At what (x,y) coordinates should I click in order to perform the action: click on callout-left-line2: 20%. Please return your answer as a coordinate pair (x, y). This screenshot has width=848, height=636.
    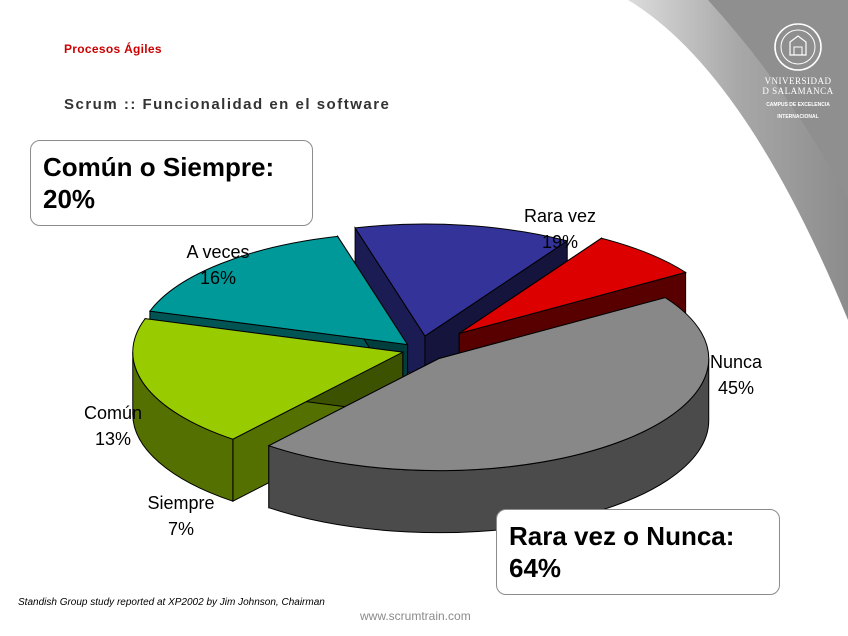
    Looking at the image, I should click on (69, 199).